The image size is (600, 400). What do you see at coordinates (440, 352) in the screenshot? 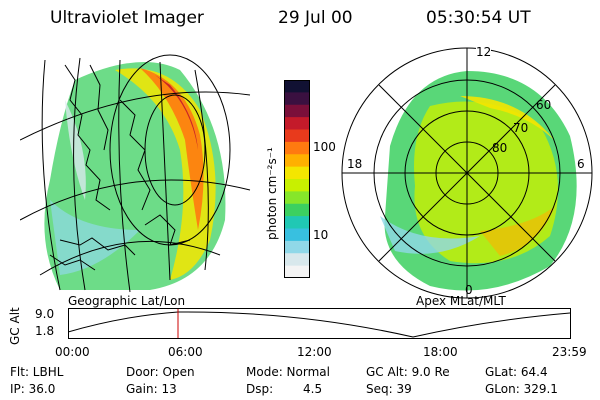
I see `time-tick-1800: 18:00` at bounding box center [440, 352].